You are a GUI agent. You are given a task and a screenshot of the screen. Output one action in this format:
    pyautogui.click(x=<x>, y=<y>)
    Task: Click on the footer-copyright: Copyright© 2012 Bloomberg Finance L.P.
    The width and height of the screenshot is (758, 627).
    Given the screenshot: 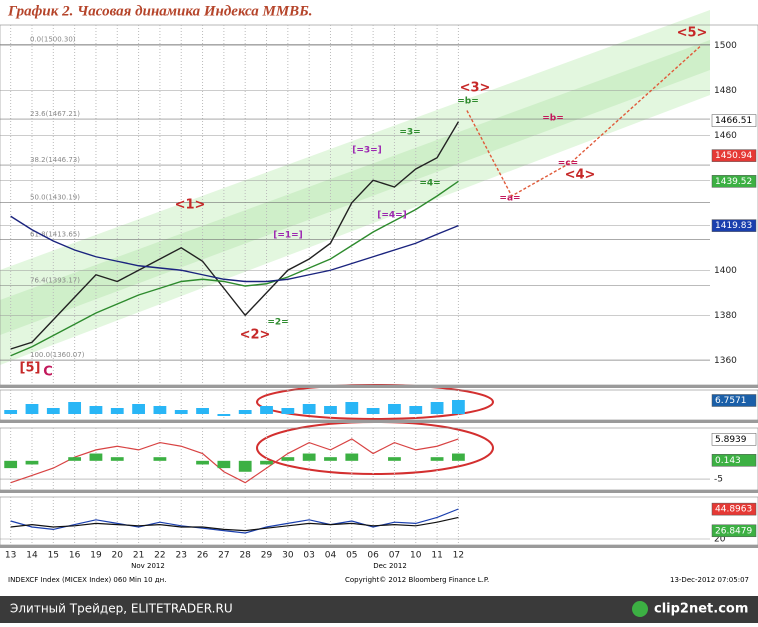 What is the action you would take?
    pyautogui.click(x=417, y=580)
    